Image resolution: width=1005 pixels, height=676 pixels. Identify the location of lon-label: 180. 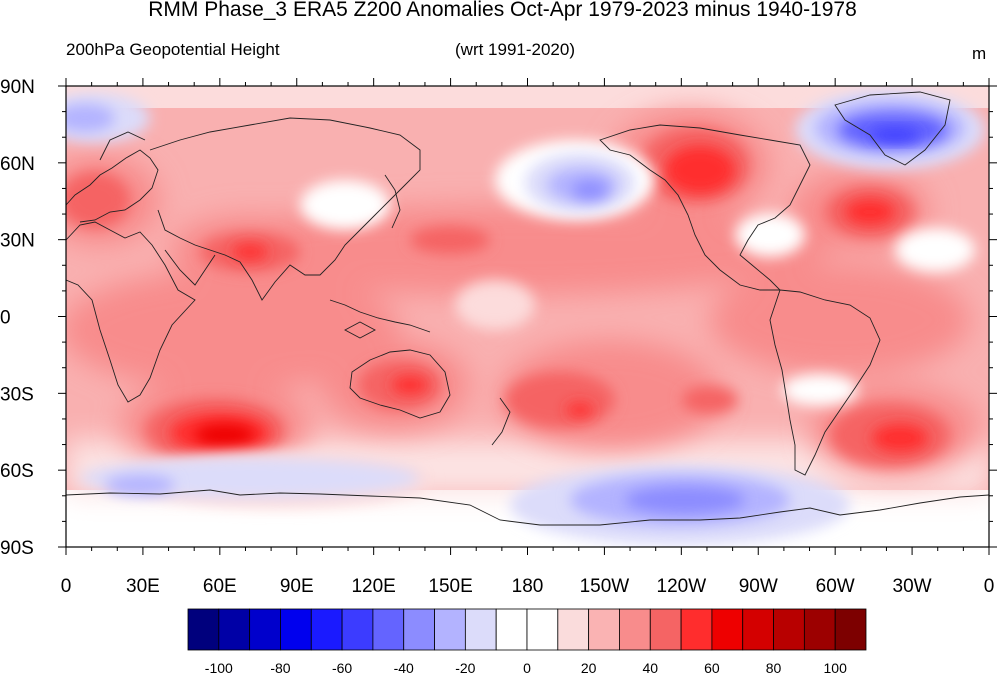
(528, 586).